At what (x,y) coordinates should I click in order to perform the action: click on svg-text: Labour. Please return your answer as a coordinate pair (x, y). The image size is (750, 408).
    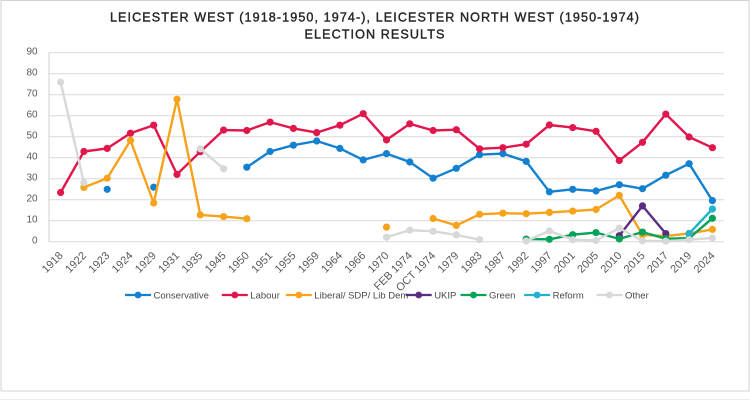
    Looking at the image, I should click on (265, 296).